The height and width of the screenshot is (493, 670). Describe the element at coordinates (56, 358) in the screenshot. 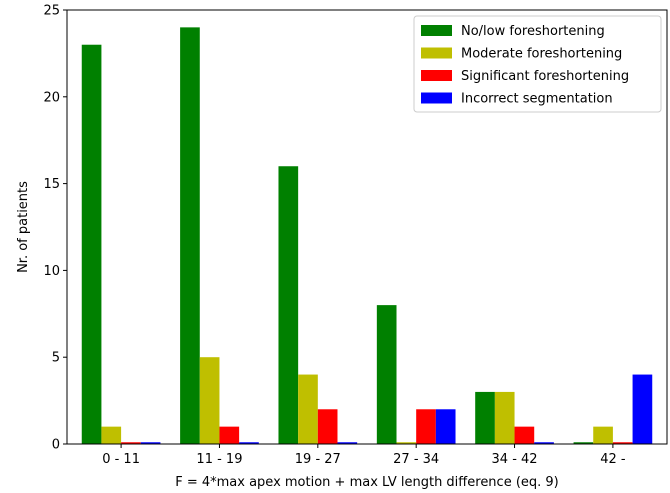

I see `y-tick-label: 5` at that location.